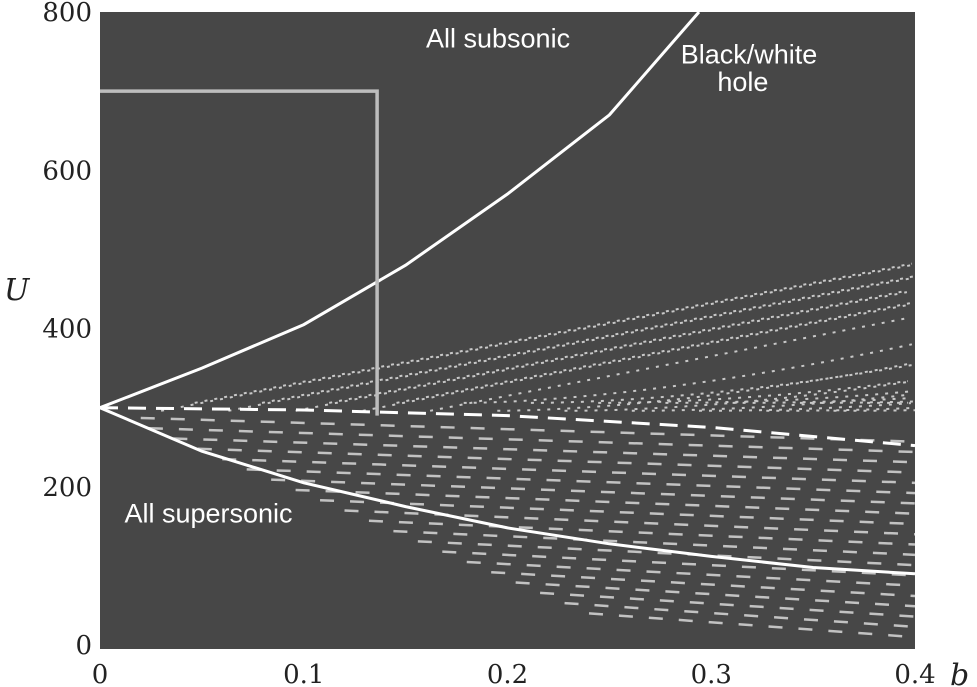  Describe the element at coordinates (711, 673) in the screenshot. I see `x-tick-label: 0.3` at that location.